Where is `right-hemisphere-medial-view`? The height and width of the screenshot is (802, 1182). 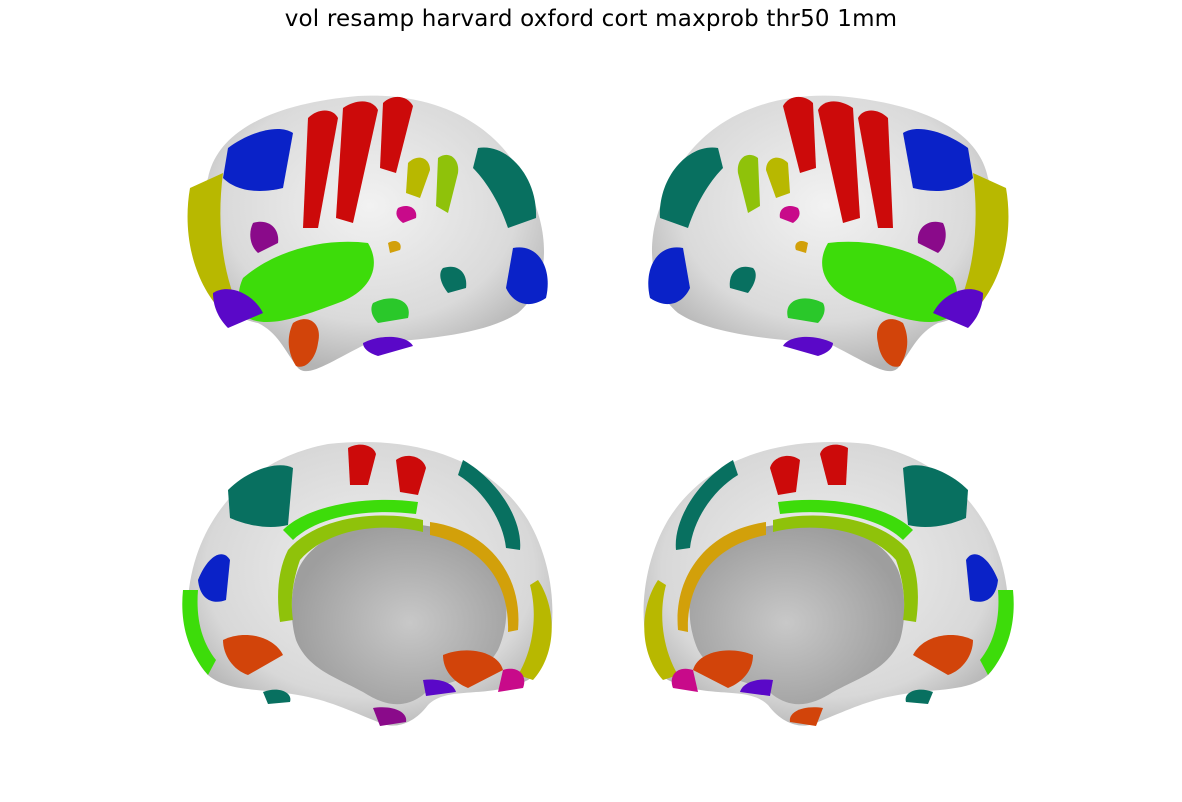 right-hemisphere-medial-view is located at coordinates (828, 585).